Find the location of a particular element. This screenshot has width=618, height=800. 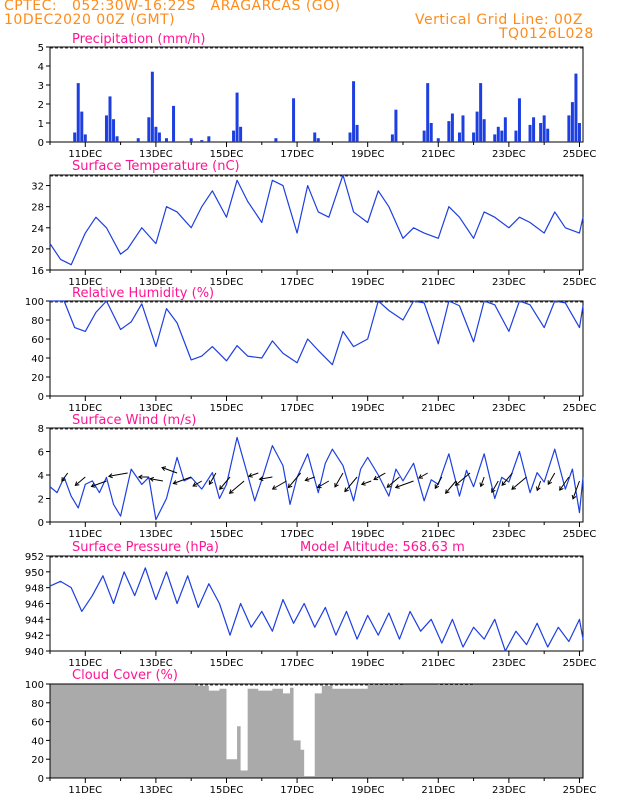

panel-title: Cloud Cover (%) is located at coordinates (125, 675).